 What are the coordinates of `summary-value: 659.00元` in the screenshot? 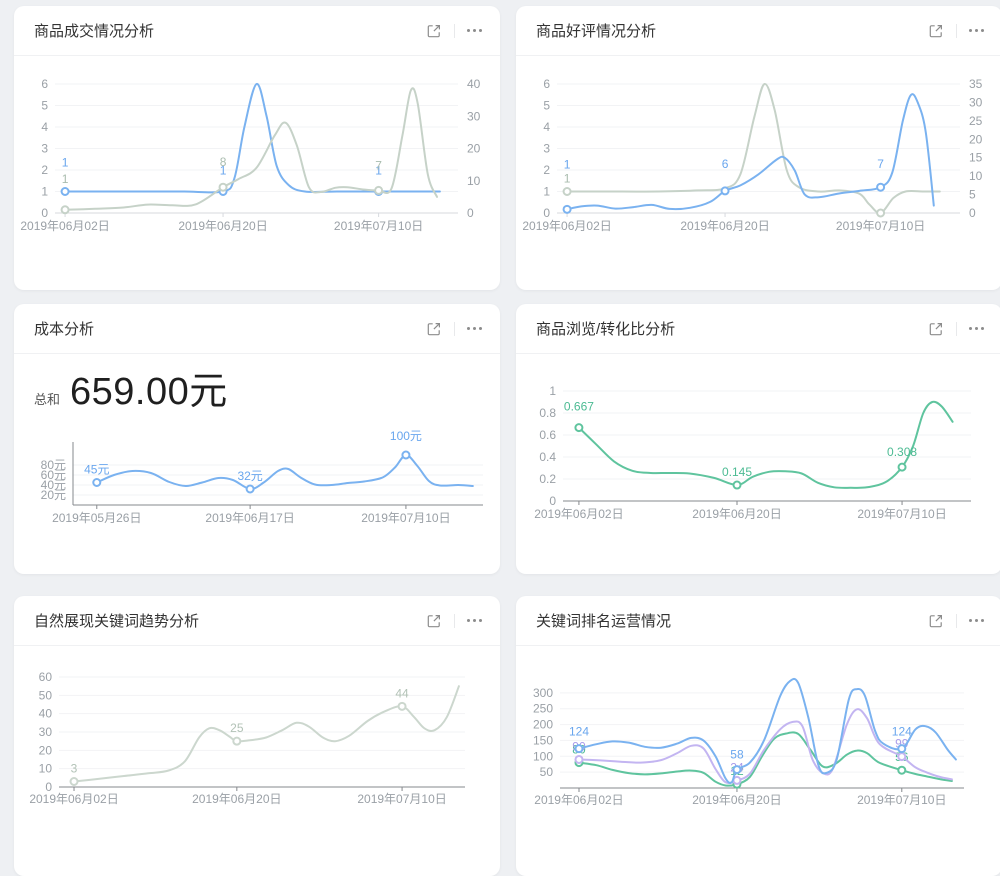 It's located at (149, 392).